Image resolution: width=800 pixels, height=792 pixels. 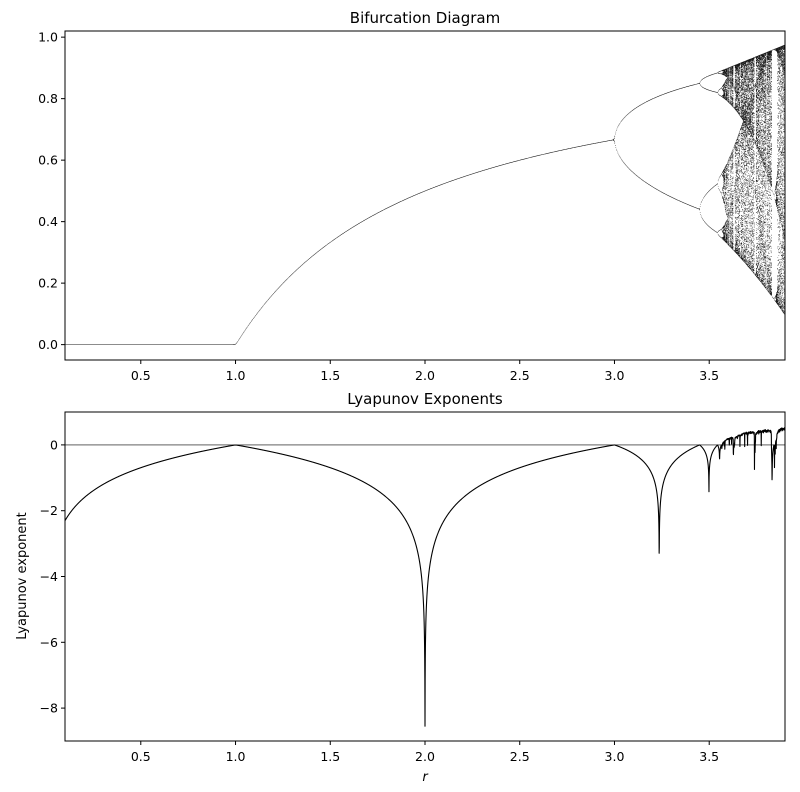 What do you see at coordinates (54, 444) in the screenshot?
I see `y-tick-label: 0` at bounding box center [54, 444].